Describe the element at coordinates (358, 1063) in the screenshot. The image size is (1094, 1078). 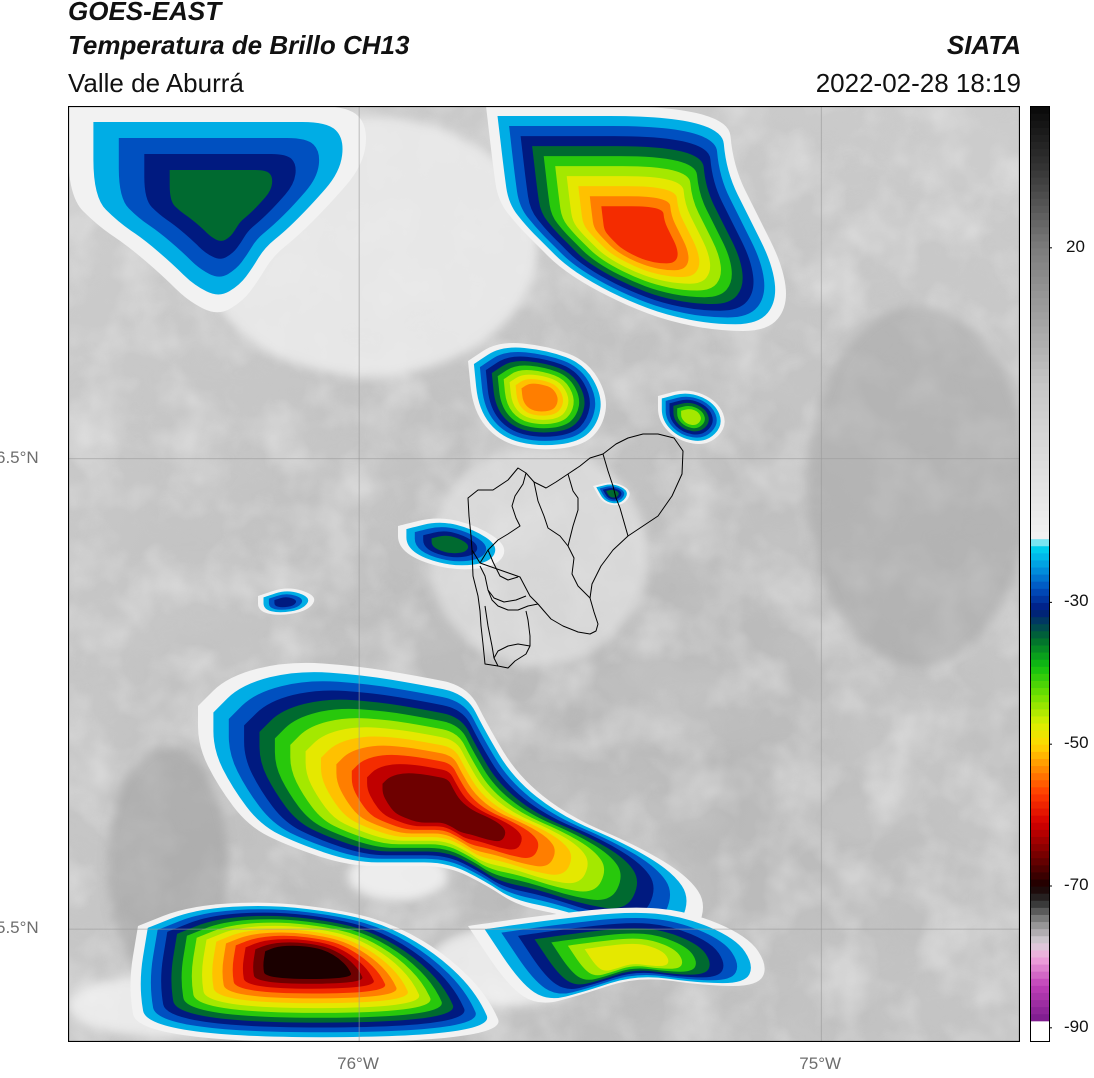
I see `x-tick-label: 76°W` at that location.